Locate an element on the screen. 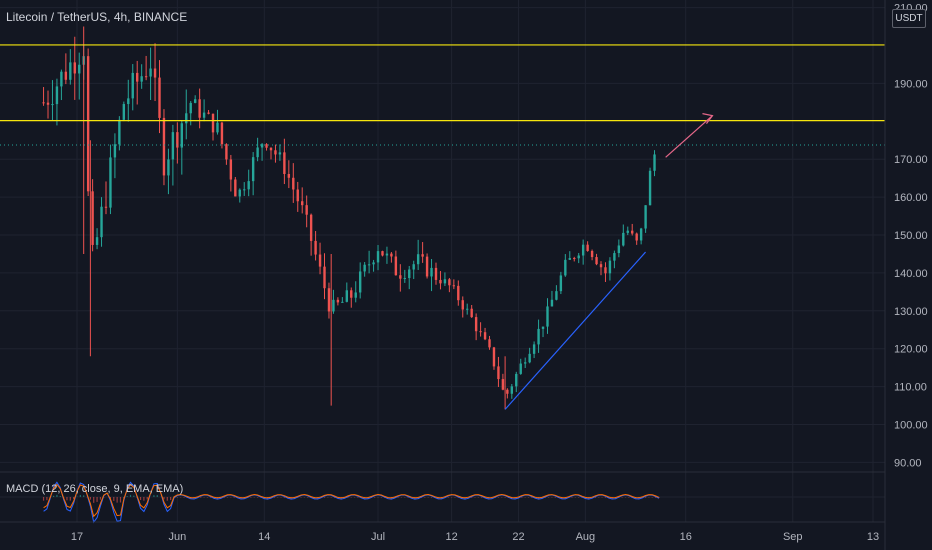 This screenshot has width=932, height=550. x-tick-label: 16 is located at coordinates (686, 537).